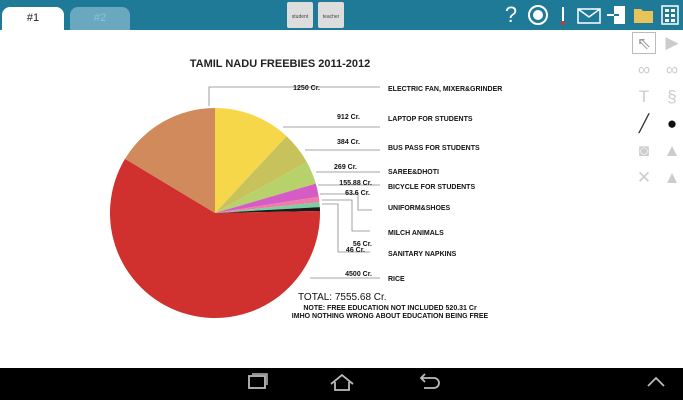  What do you see at coordinates (306, 88) in the screenshot?
I see `slice-value-label: 1250 Cr.` at bounding box center [306, 88].